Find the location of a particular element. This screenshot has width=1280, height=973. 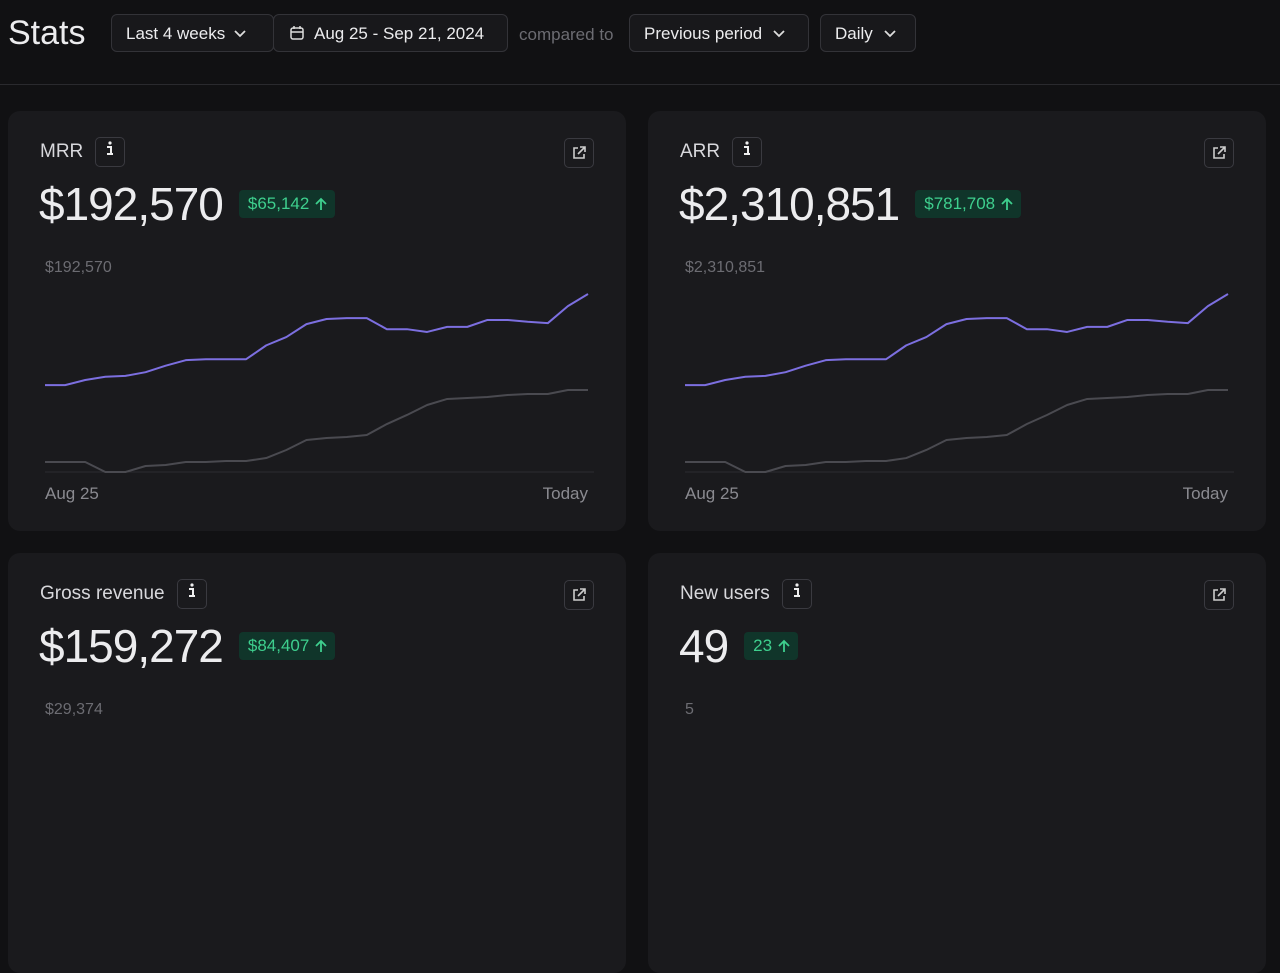

card-title: ARR is located at coordinates (700, 151).